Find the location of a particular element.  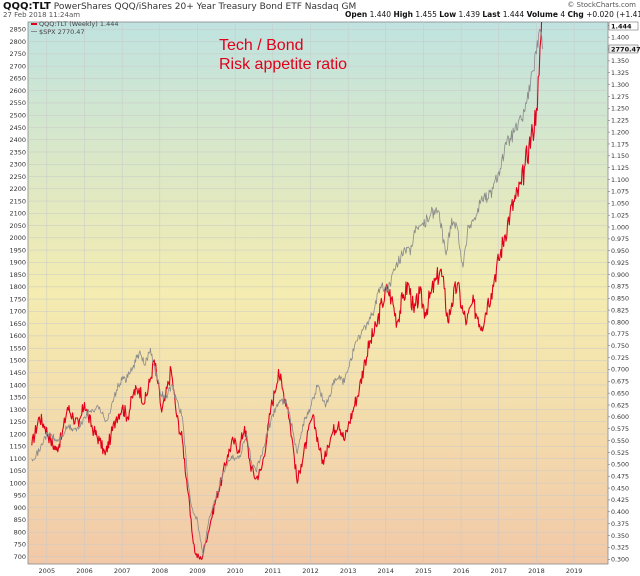

high-value: 1.455 is located at coordinates (426, 14).